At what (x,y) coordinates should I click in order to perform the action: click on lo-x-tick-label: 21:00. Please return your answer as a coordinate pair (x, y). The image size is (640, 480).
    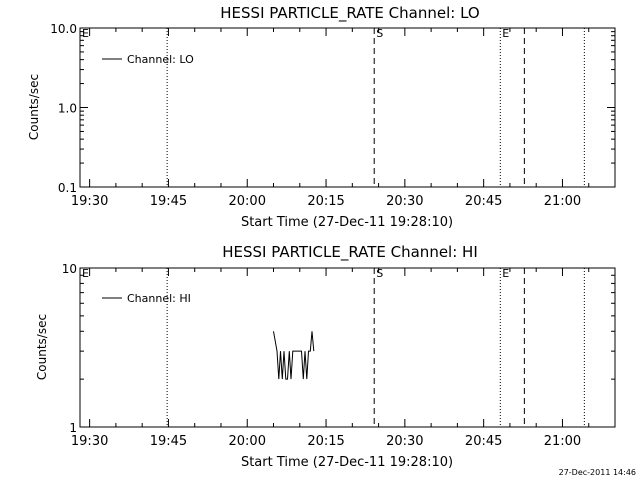
    Looking at the image, I should click on (562, 201).